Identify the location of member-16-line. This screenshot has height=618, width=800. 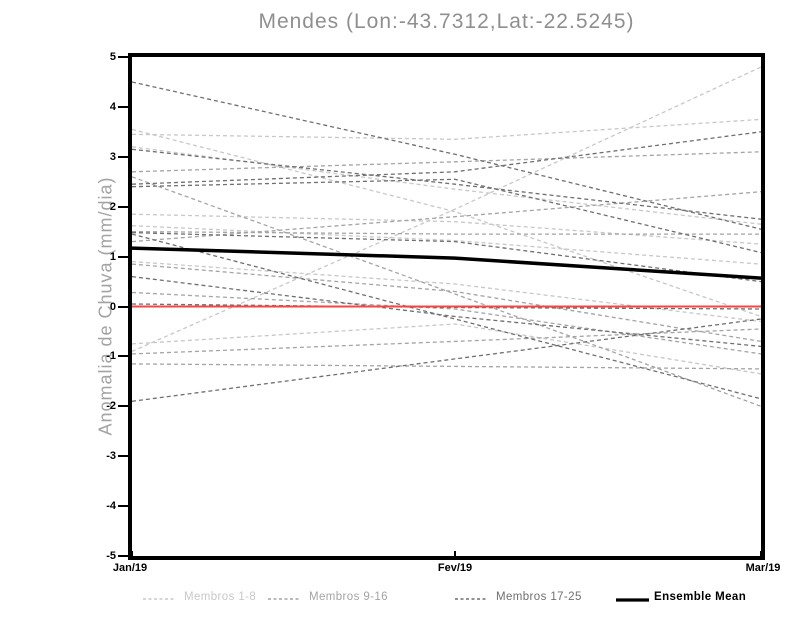
(446, 162).